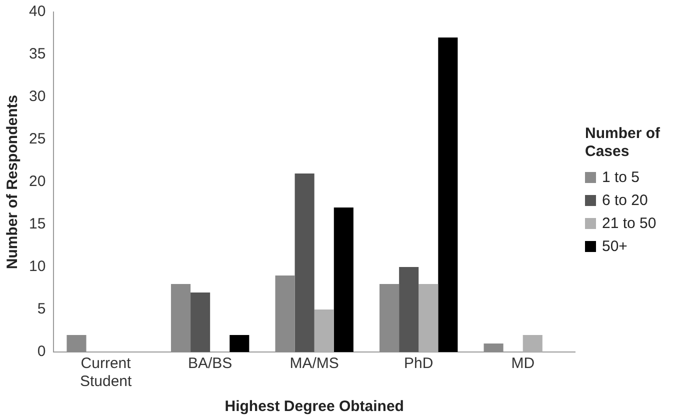 The image size is (687, 420). What do you see at coordinates (37, 139) in the screenshot?
I see `y-tick-label: 25` at bounding box center [37, 139].